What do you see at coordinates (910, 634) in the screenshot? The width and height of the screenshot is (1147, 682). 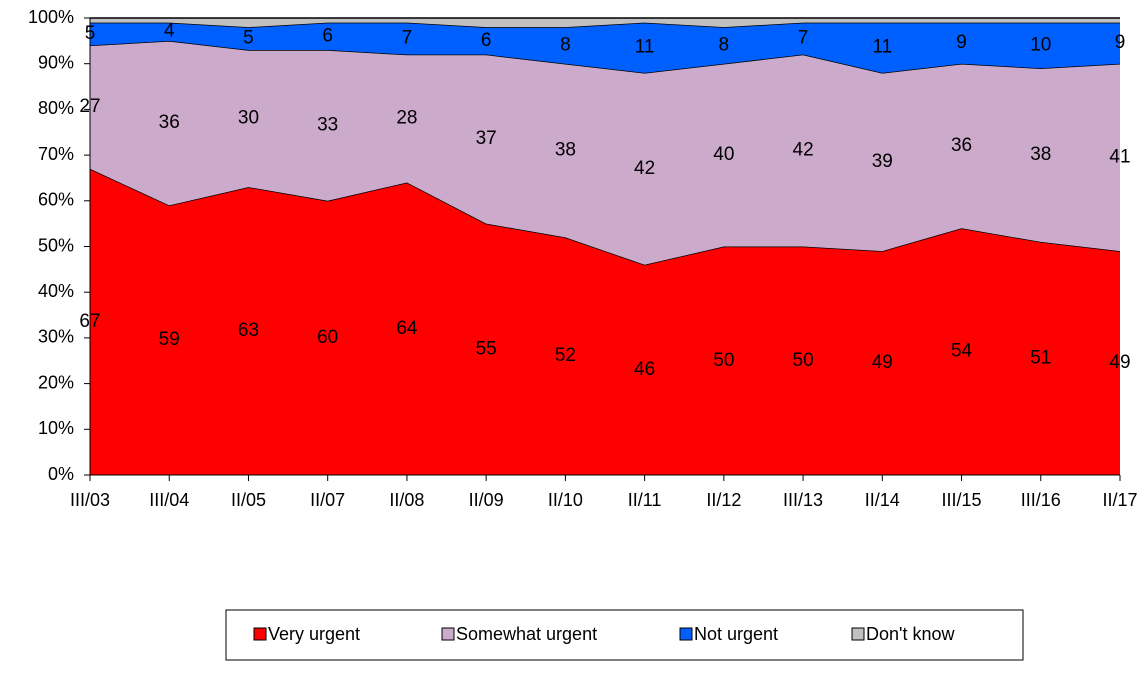 I see `legend-label: Don't know` at bounding box center [910, 634].